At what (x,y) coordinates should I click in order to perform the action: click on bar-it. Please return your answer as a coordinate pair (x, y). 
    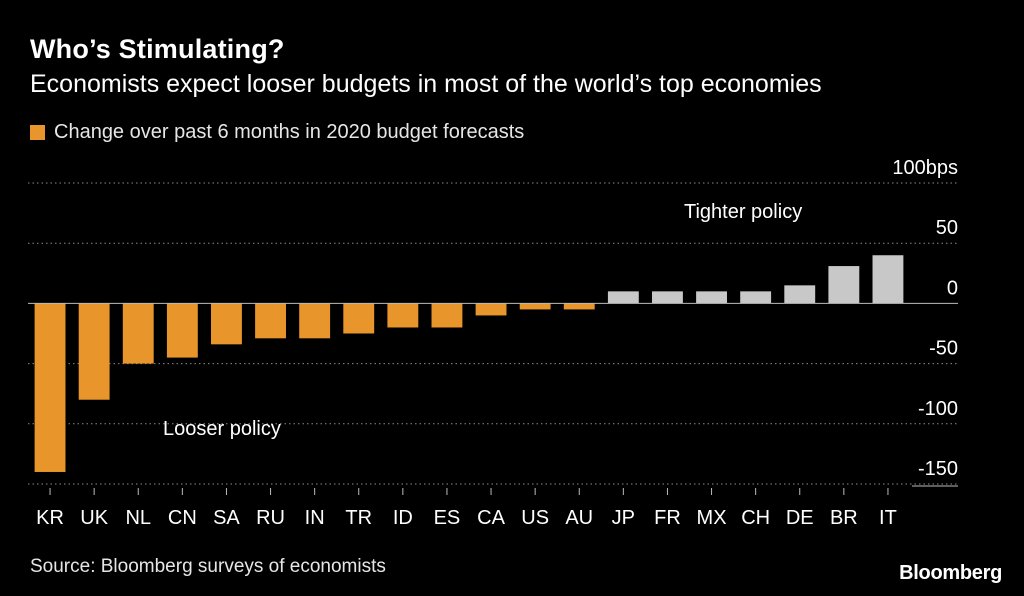
    Looking at the image, I should click on (888, 279).